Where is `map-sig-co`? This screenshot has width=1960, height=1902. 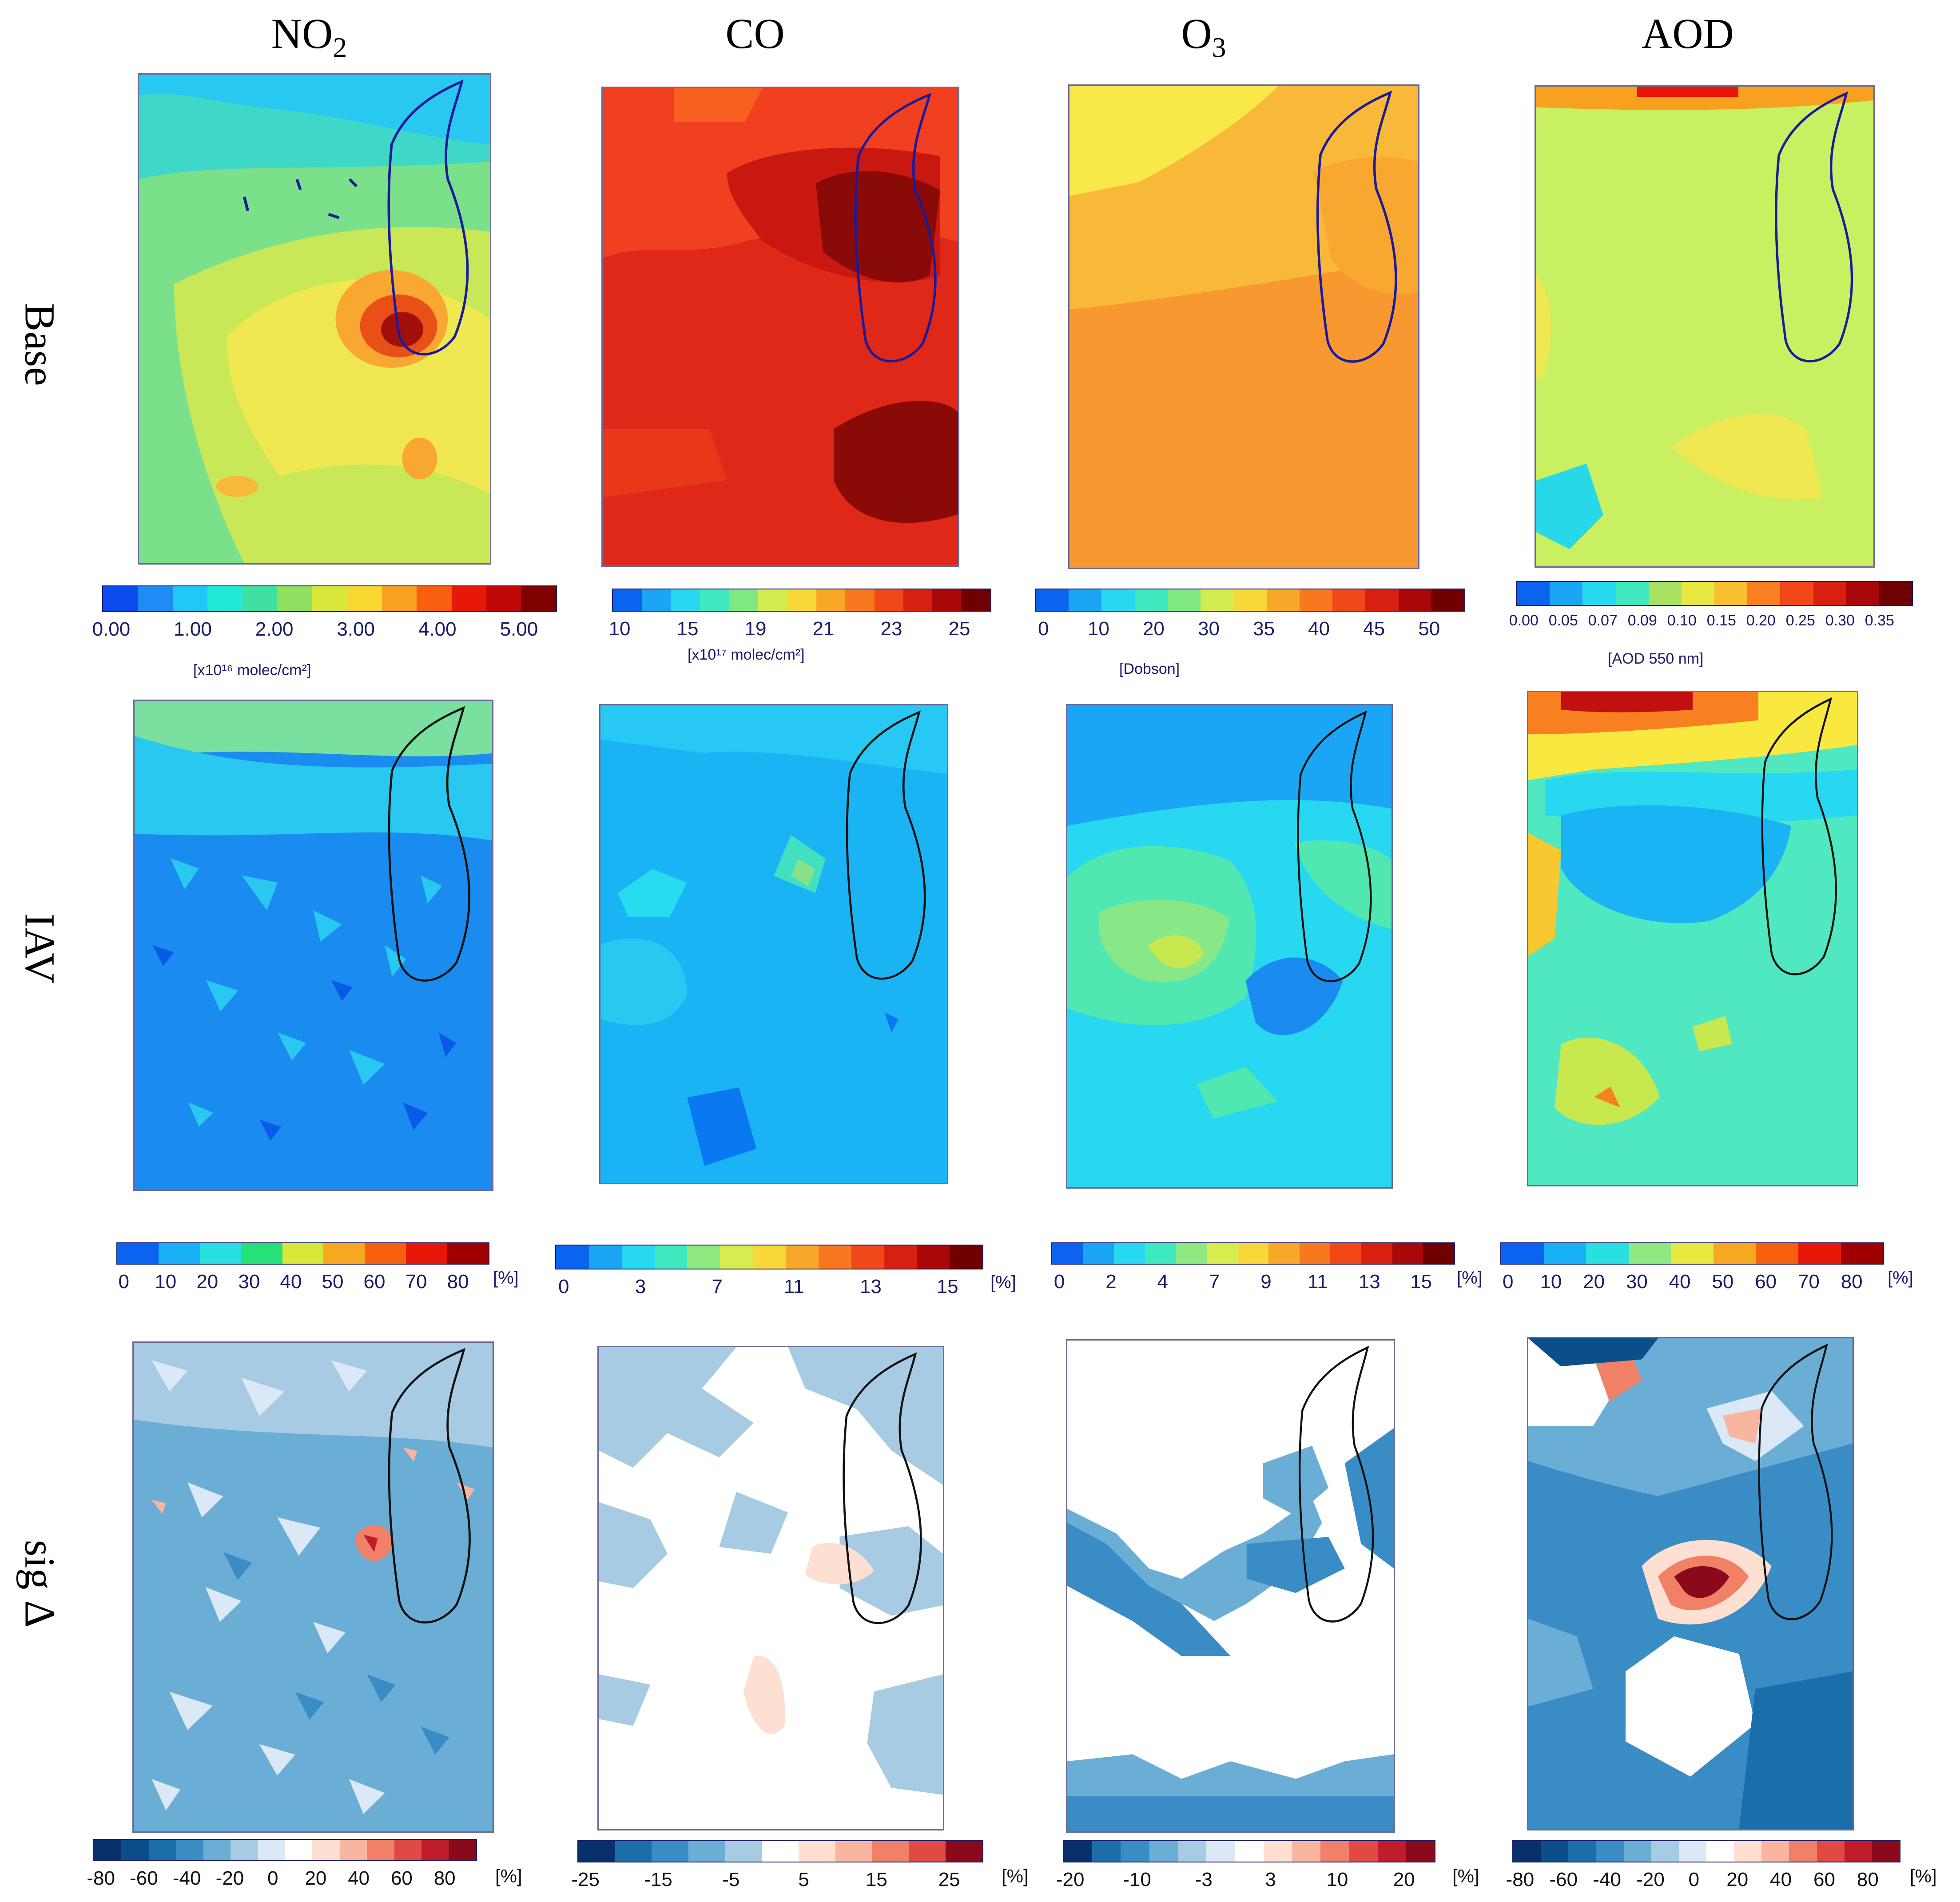
map-sig-co is located at coordinates (770, 1588).